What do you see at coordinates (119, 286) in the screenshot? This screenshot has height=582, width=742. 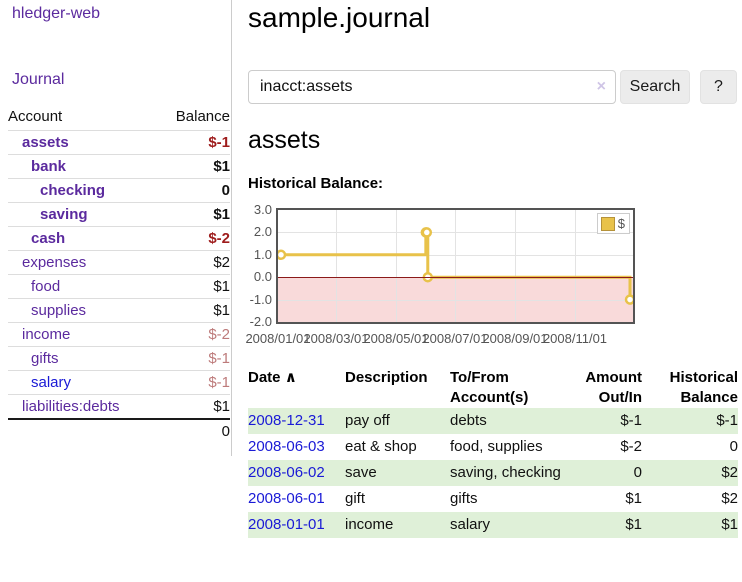 I see `sidebar-account-row: food $1` at bounding box center [119, 286].